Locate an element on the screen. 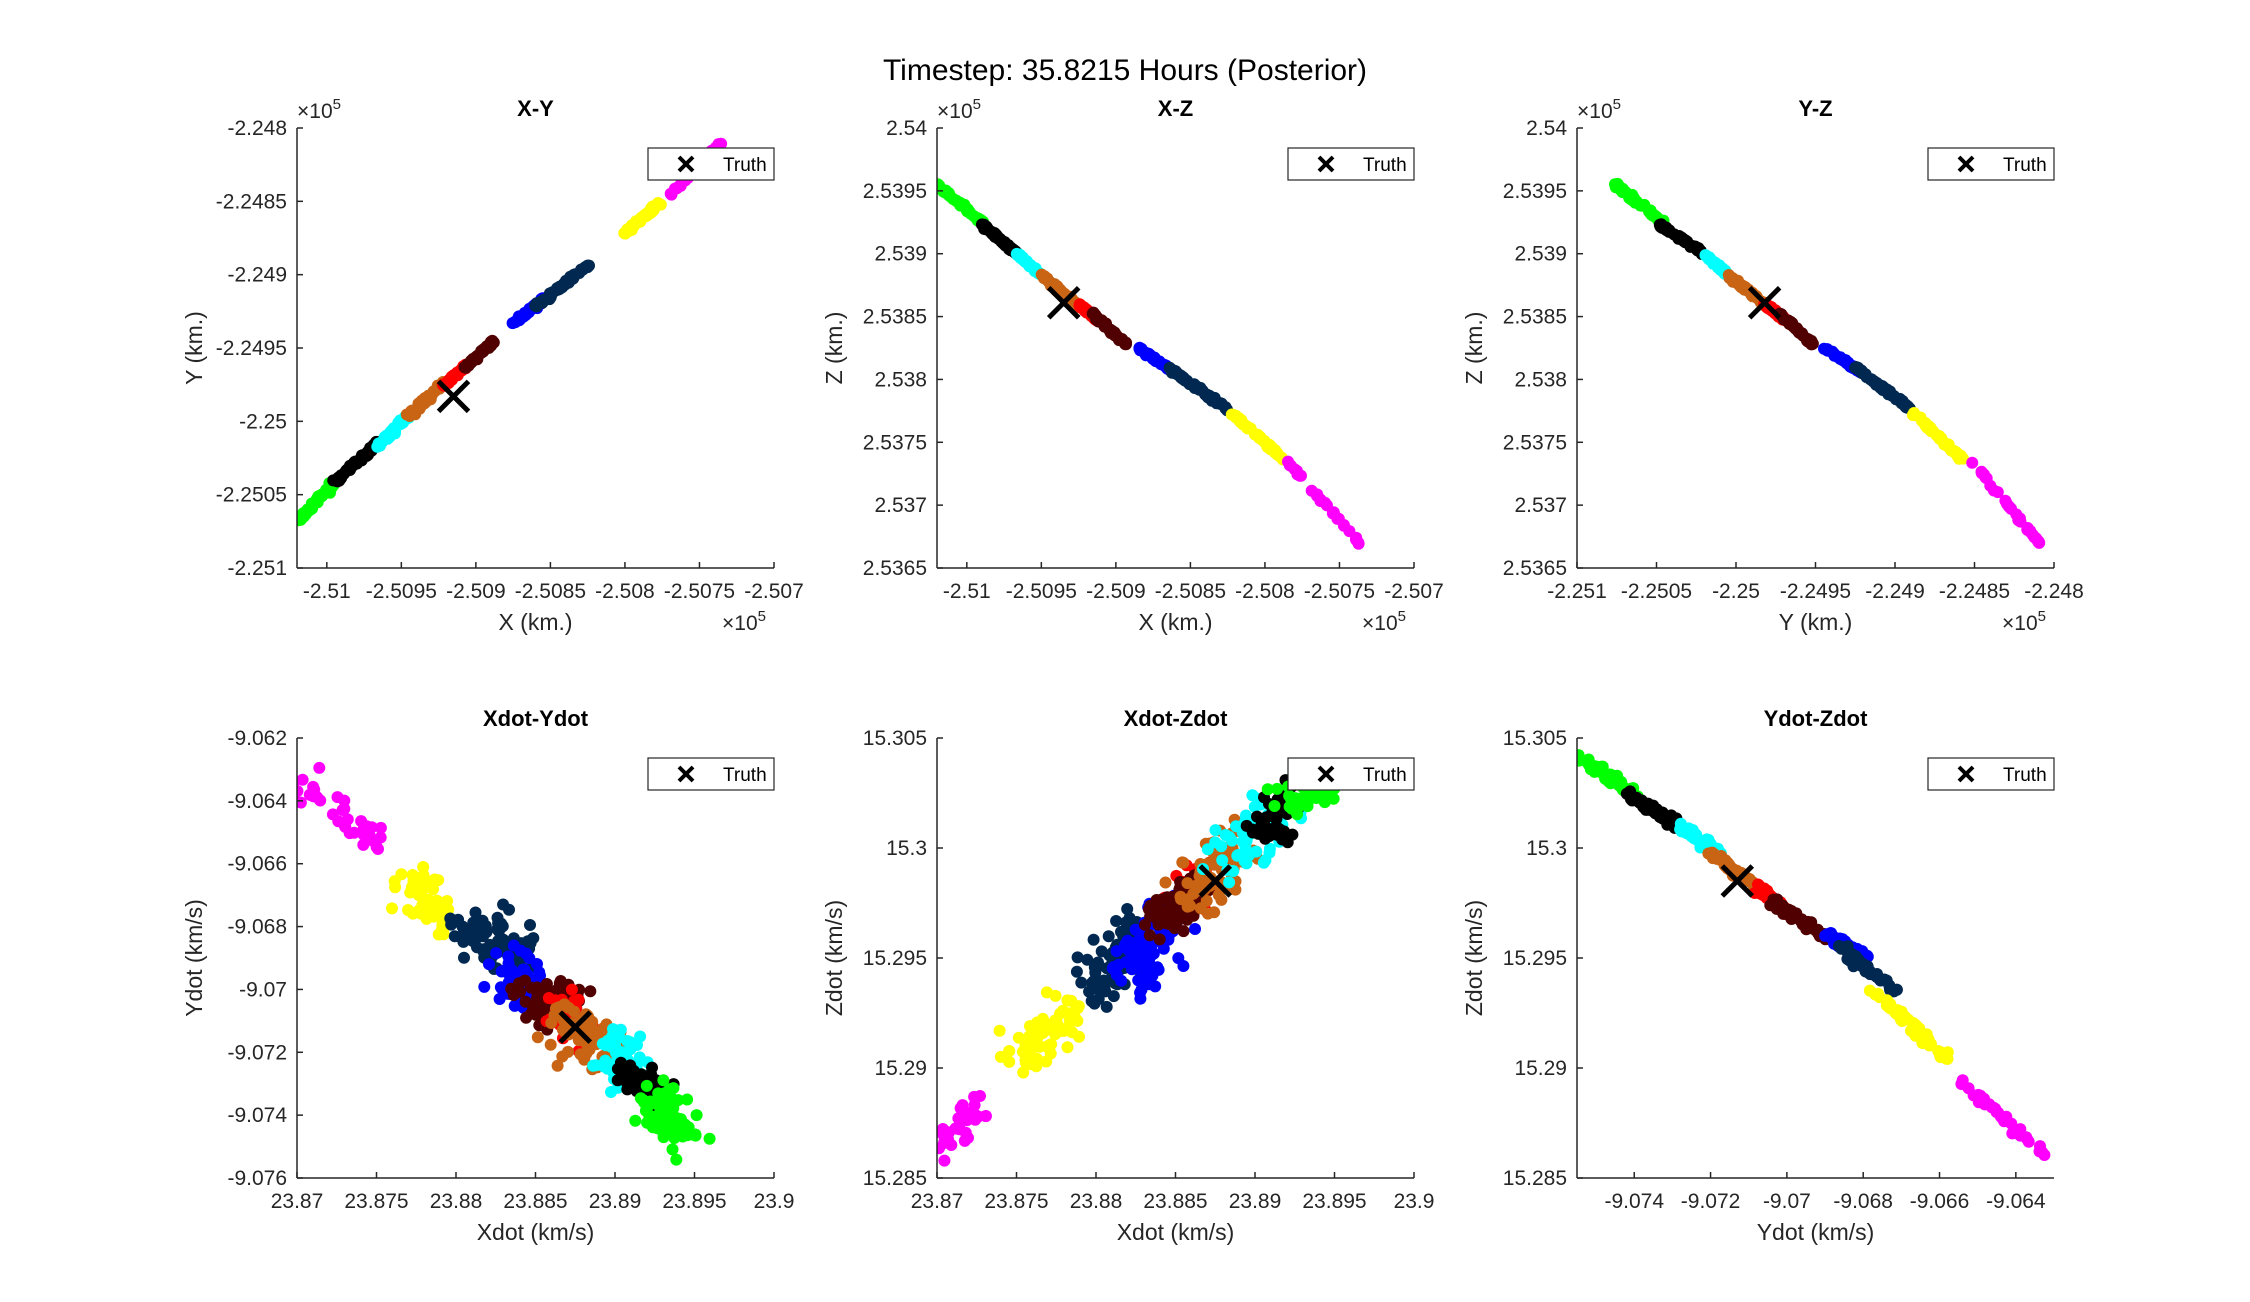 This screenshot has height=1302, width=2250. y-axis-label: Zdot (km/s) is located at coordinates (1474, 958).